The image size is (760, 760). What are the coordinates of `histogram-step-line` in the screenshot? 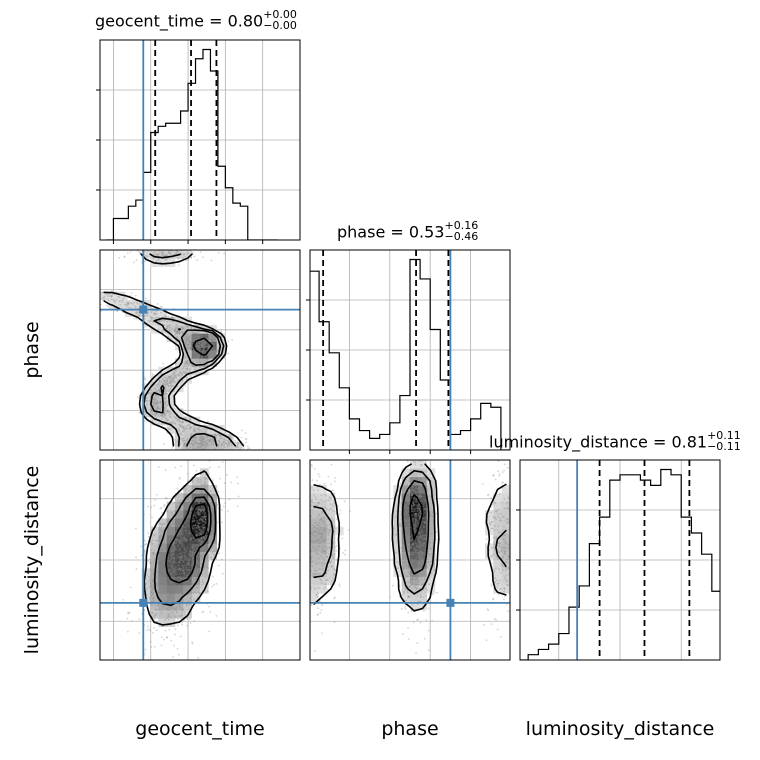 It's located at (410, 354).